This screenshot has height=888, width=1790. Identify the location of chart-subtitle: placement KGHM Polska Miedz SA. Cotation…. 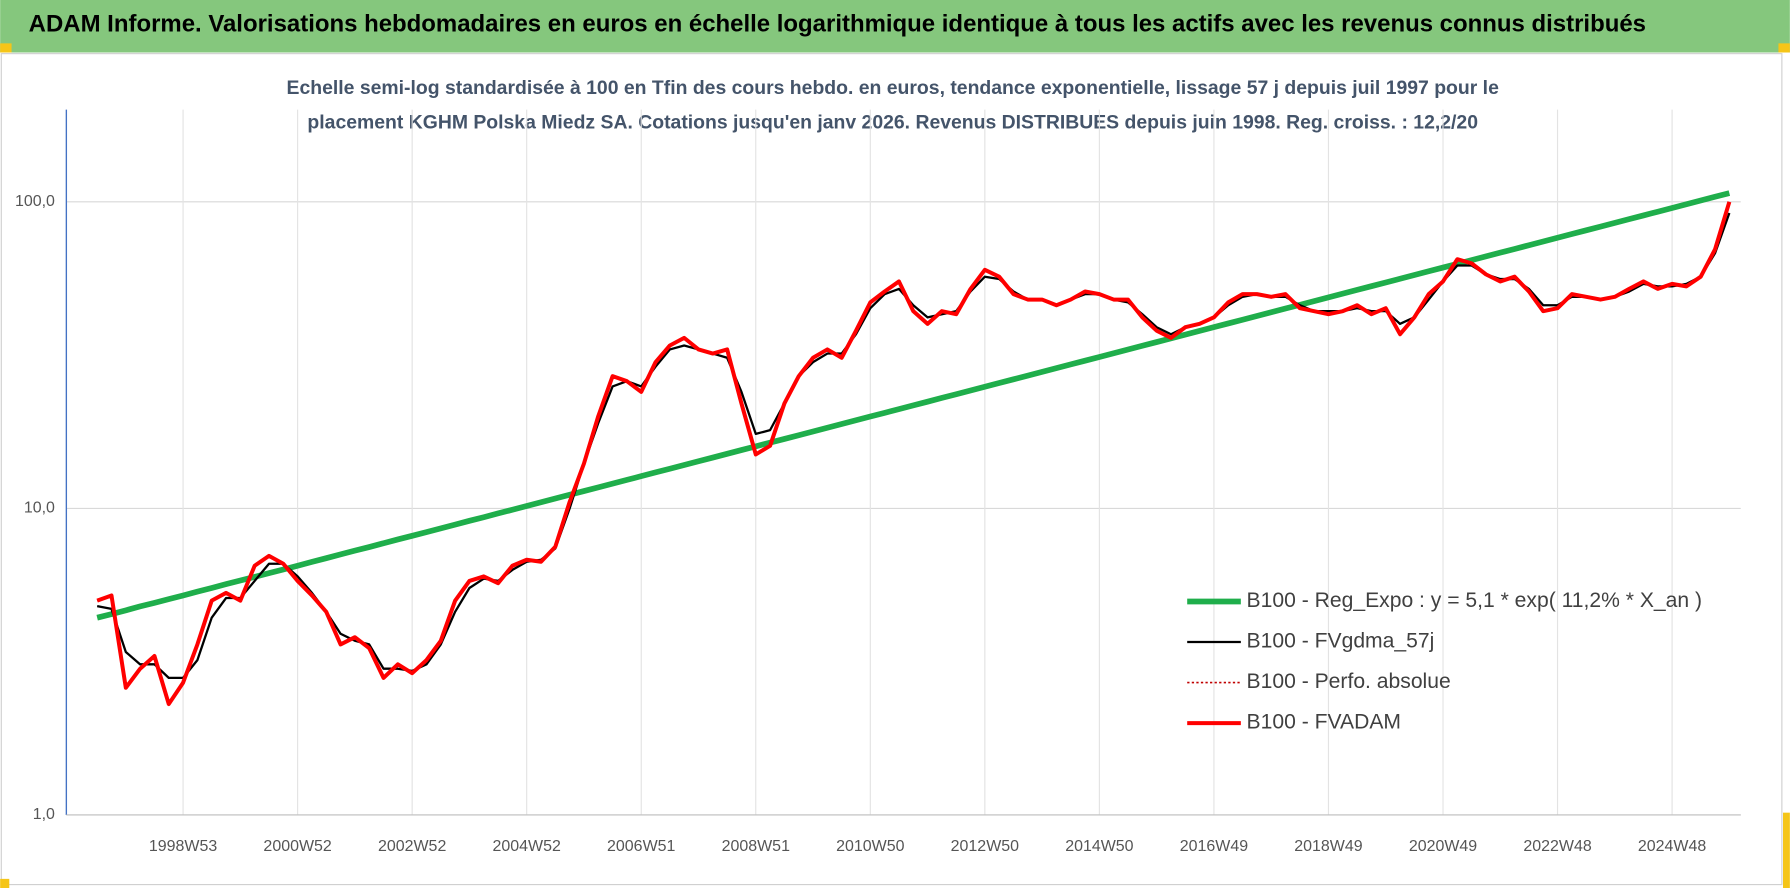
(892, 122).